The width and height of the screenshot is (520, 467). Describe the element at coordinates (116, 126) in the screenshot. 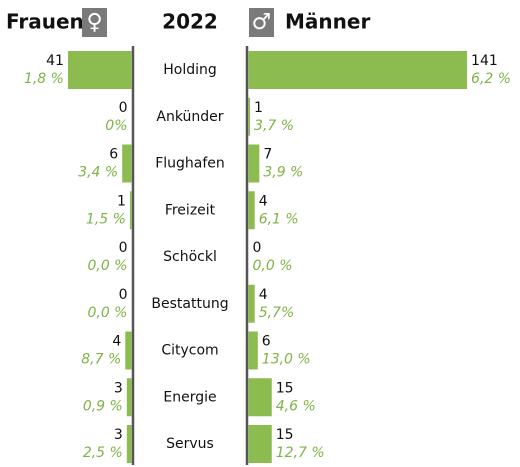

I see `share-label: 0%` at that location.